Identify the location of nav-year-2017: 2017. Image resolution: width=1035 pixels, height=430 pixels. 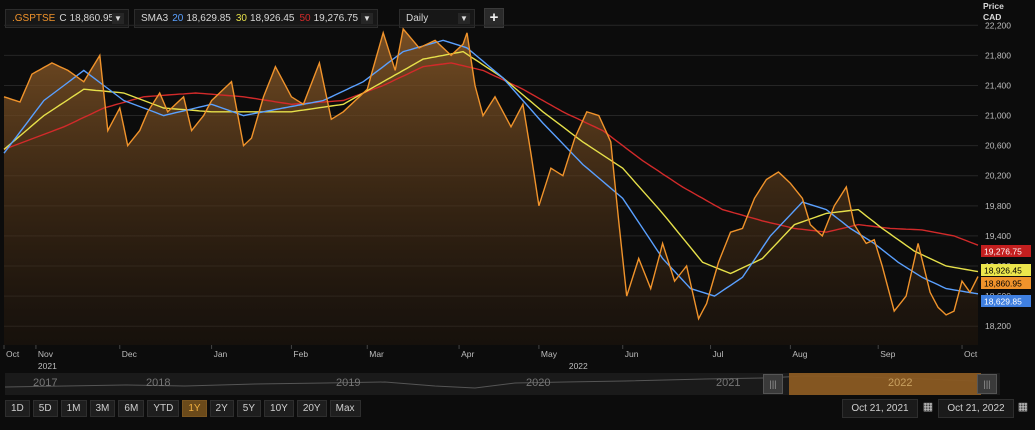
(45, 383).